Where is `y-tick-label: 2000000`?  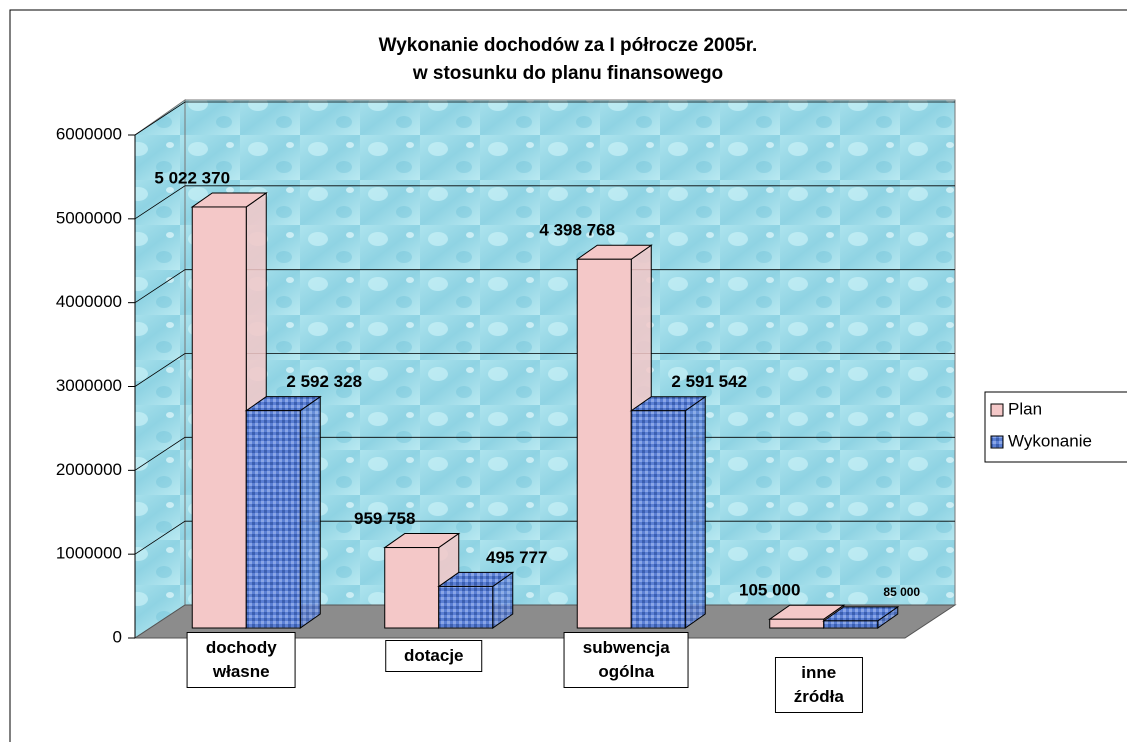 y-tick-label: 2000000 is located at coordinates (89, 469).